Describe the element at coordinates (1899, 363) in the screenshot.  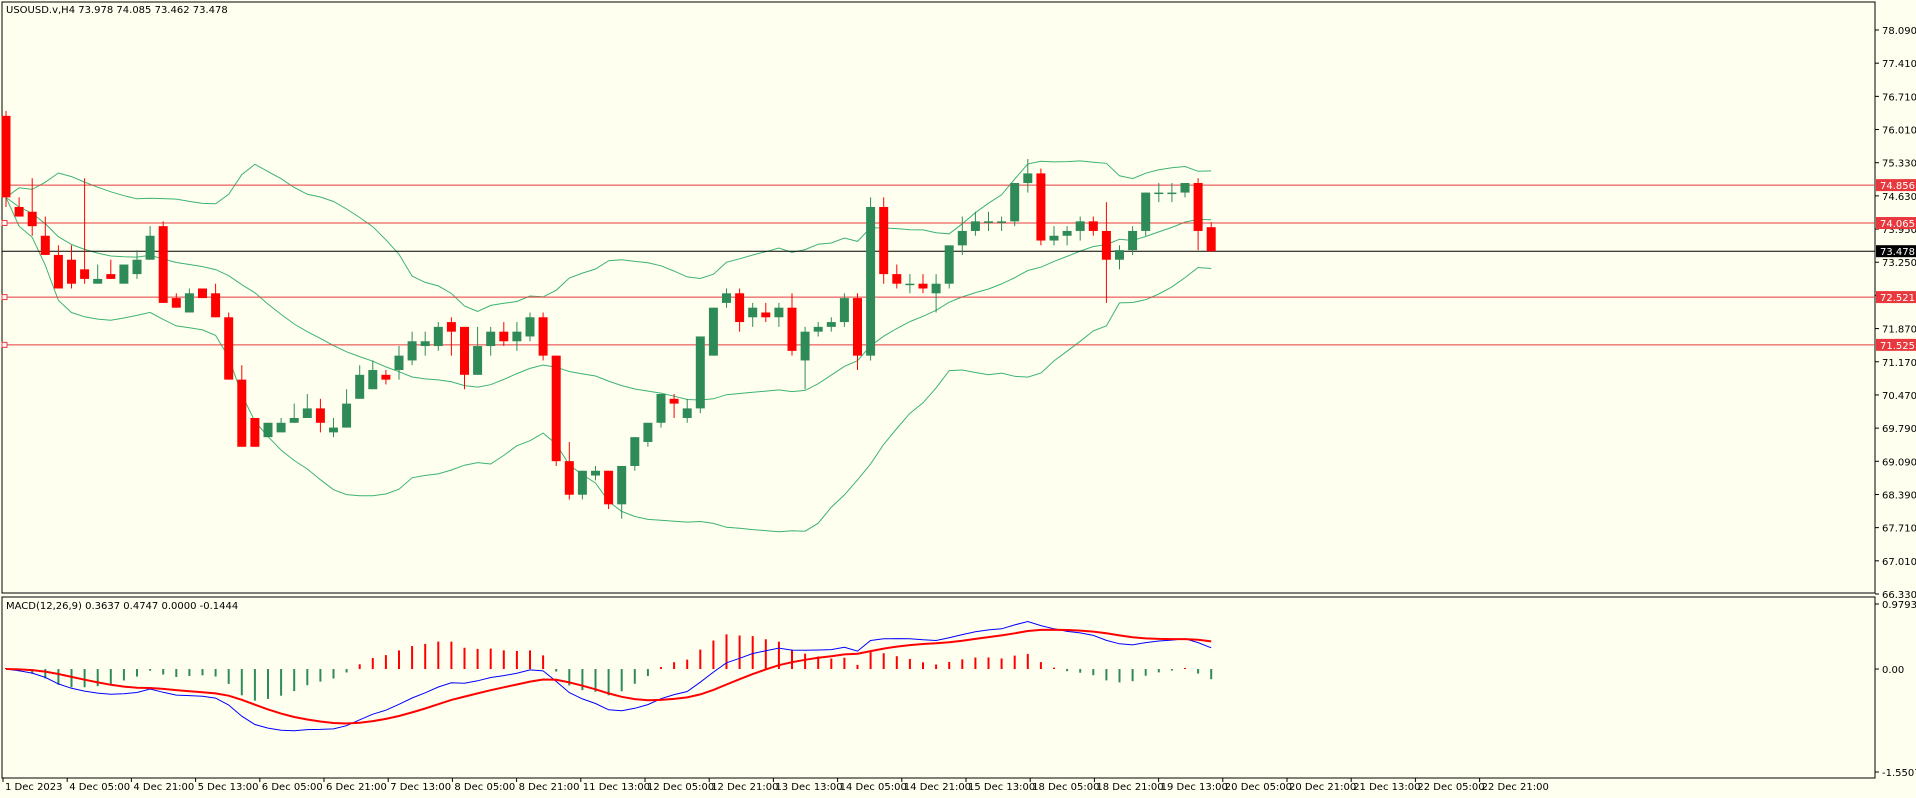
I see `price-tick-label: 71.170` at that location.